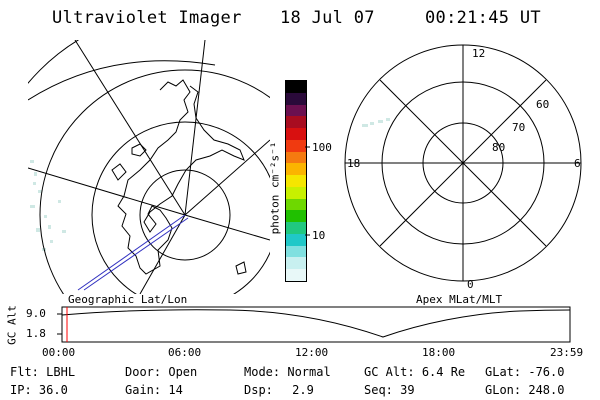 This screenshot has height=400, width=600. What do you see at coordinates (185, 352) in the screenshot?
I see `alt-xtick: 06:00` at bounding box center [185, 352].